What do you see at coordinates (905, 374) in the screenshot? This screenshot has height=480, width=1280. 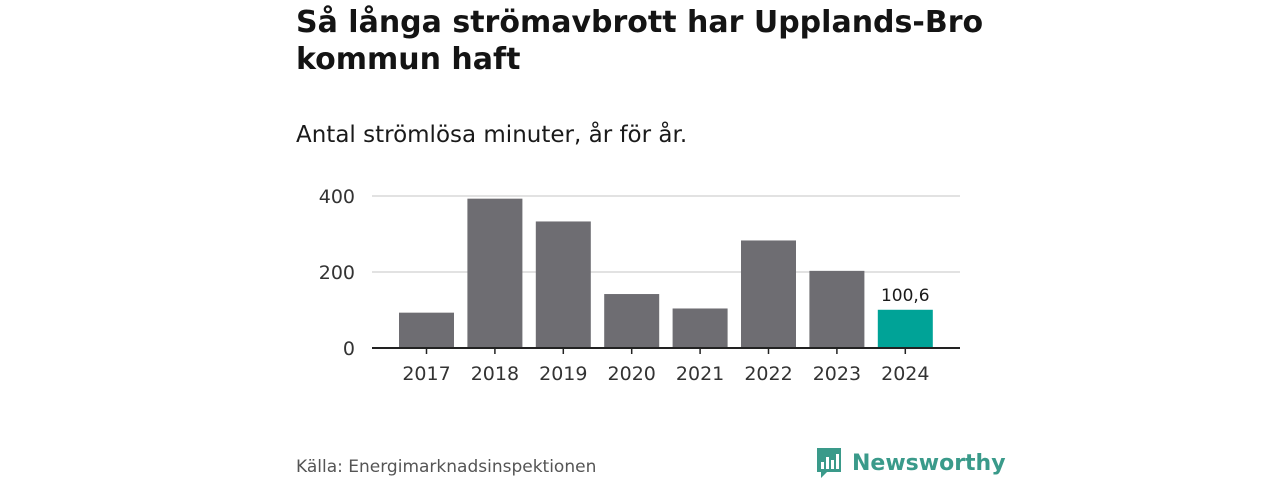 I see `x-tick-label: 2024` at bounding box center [905, 374].